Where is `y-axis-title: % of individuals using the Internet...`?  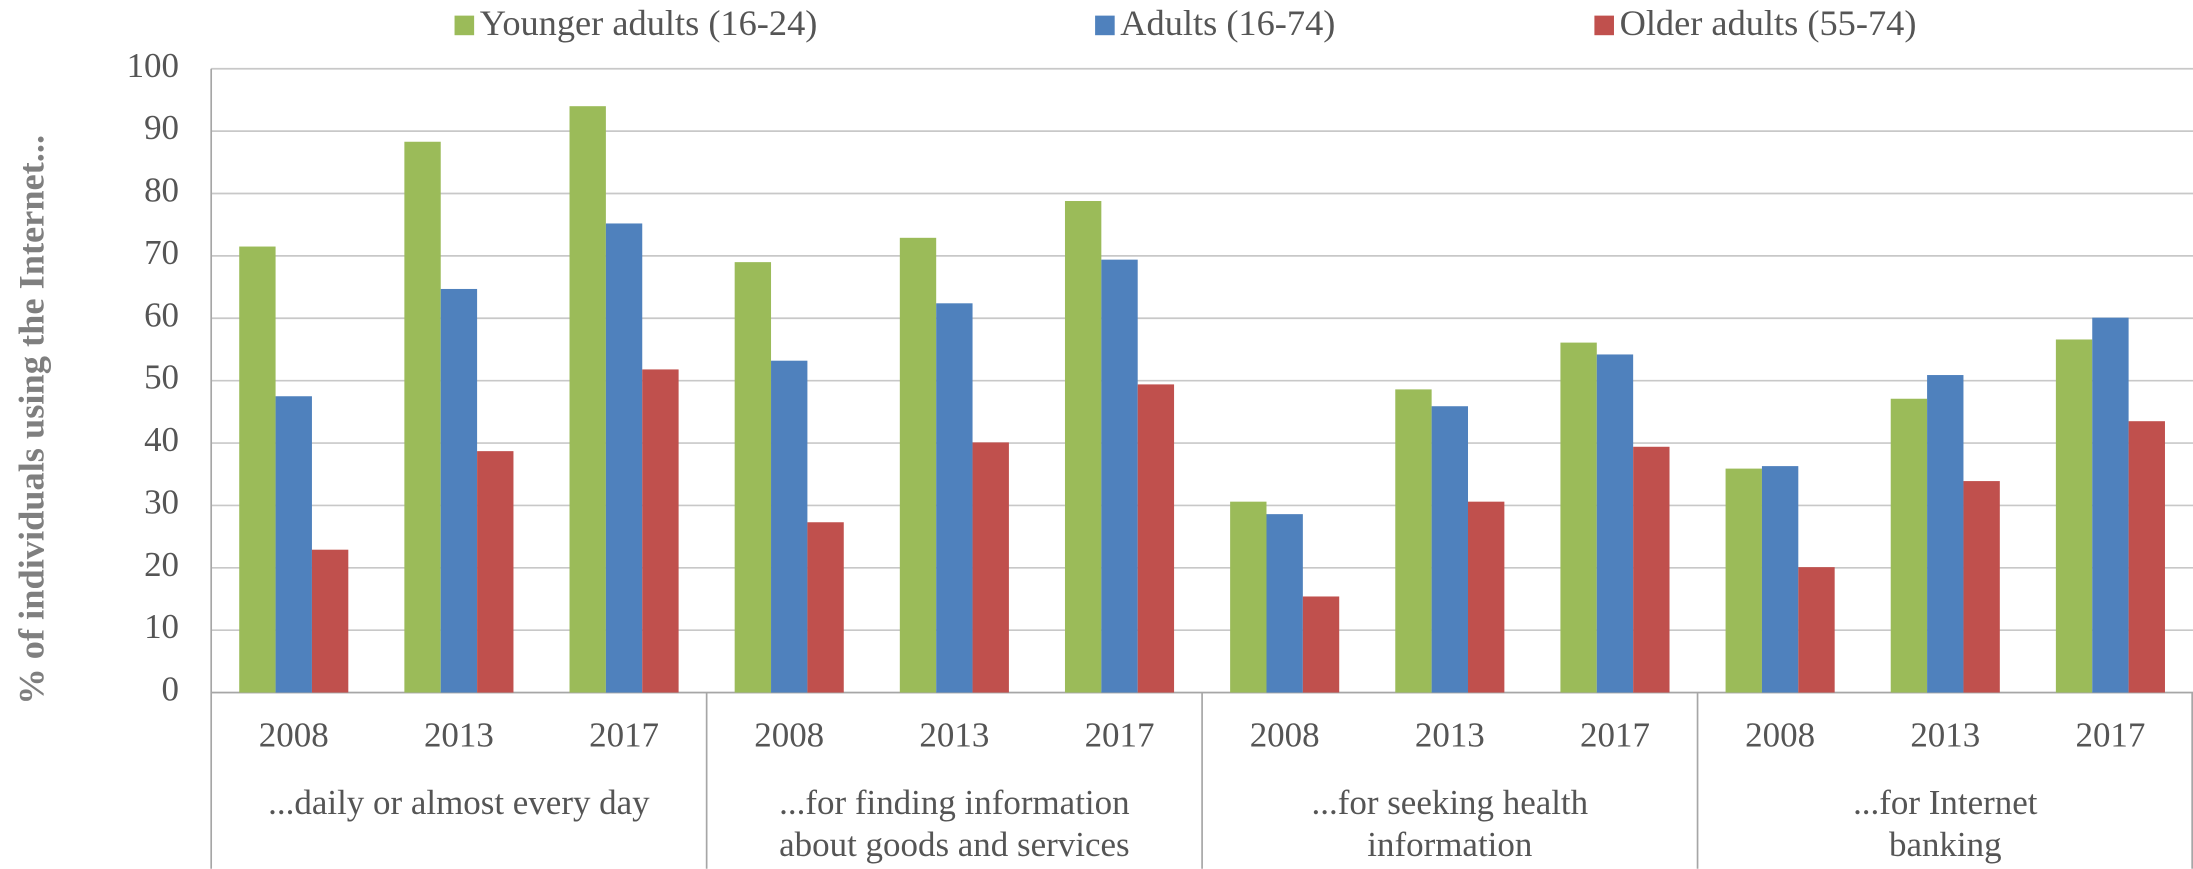
y-axis-title: % of individuals using the Internet... is located at coordinates (31, 420).